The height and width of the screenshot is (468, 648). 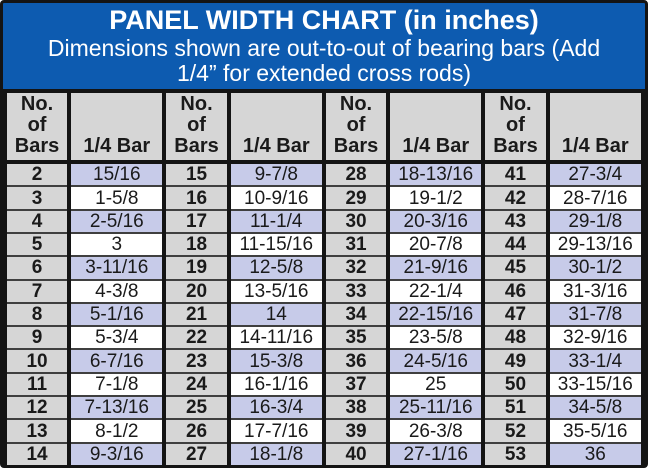 What do you see at coordinates (276, 220) in the screenshot?
I see `width-cell: 11-1/4` at bounding box center [276, 220].